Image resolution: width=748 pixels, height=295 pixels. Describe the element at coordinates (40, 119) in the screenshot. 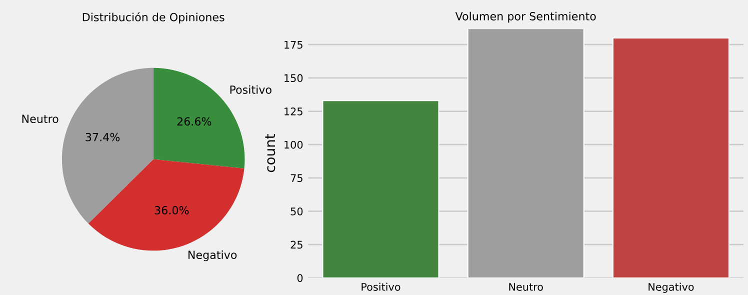

I see `slice-label: Neutro` at that location.